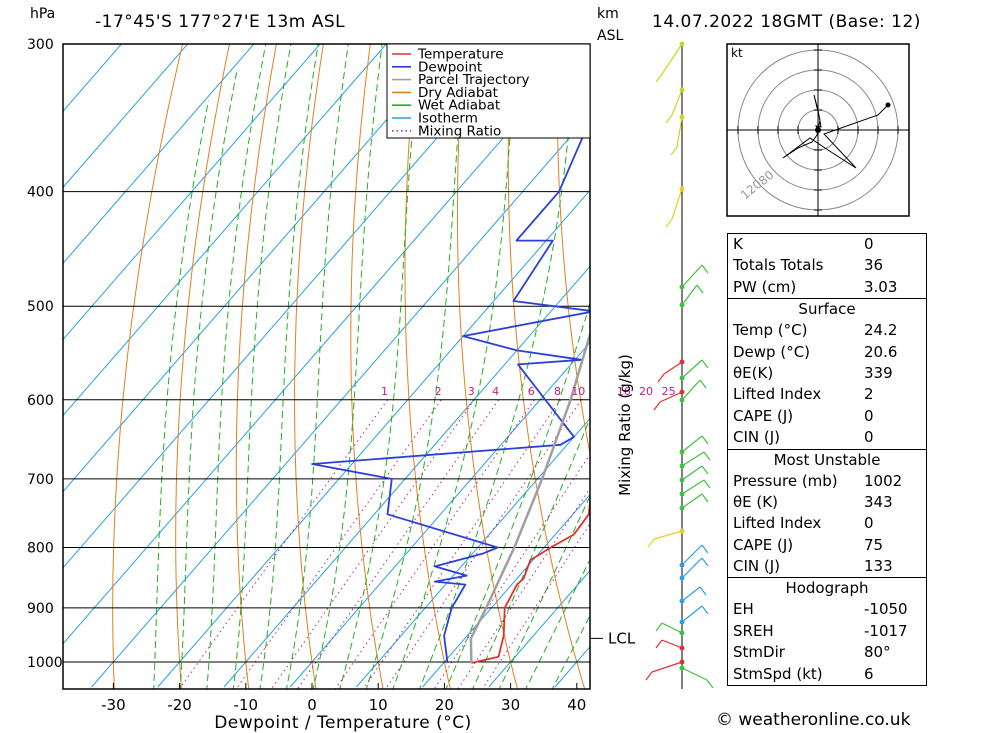 The height and width of the screenshot is (733, 1000). What do you see at coordinates (827, 545) in the screenshot?
I see `mu-row: CAPE (J) 75` at bounding box center [827, 545].